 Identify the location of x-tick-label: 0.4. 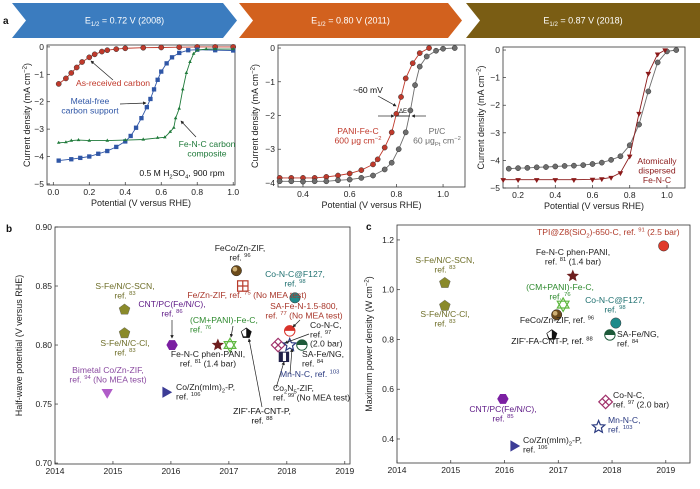
(303, 194).